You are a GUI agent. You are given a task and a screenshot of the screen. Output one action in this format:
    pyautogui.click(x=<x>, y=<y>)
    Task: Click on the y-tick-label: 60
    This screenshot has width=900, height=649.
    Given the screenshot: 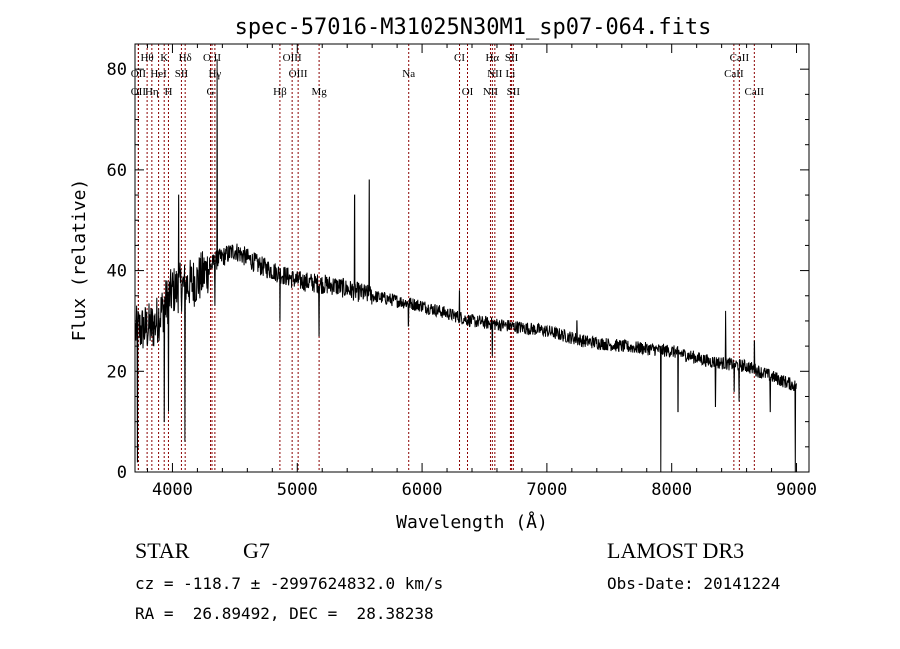 What is the action you would take?
    pyautogui.click(x=117, y=171)
    